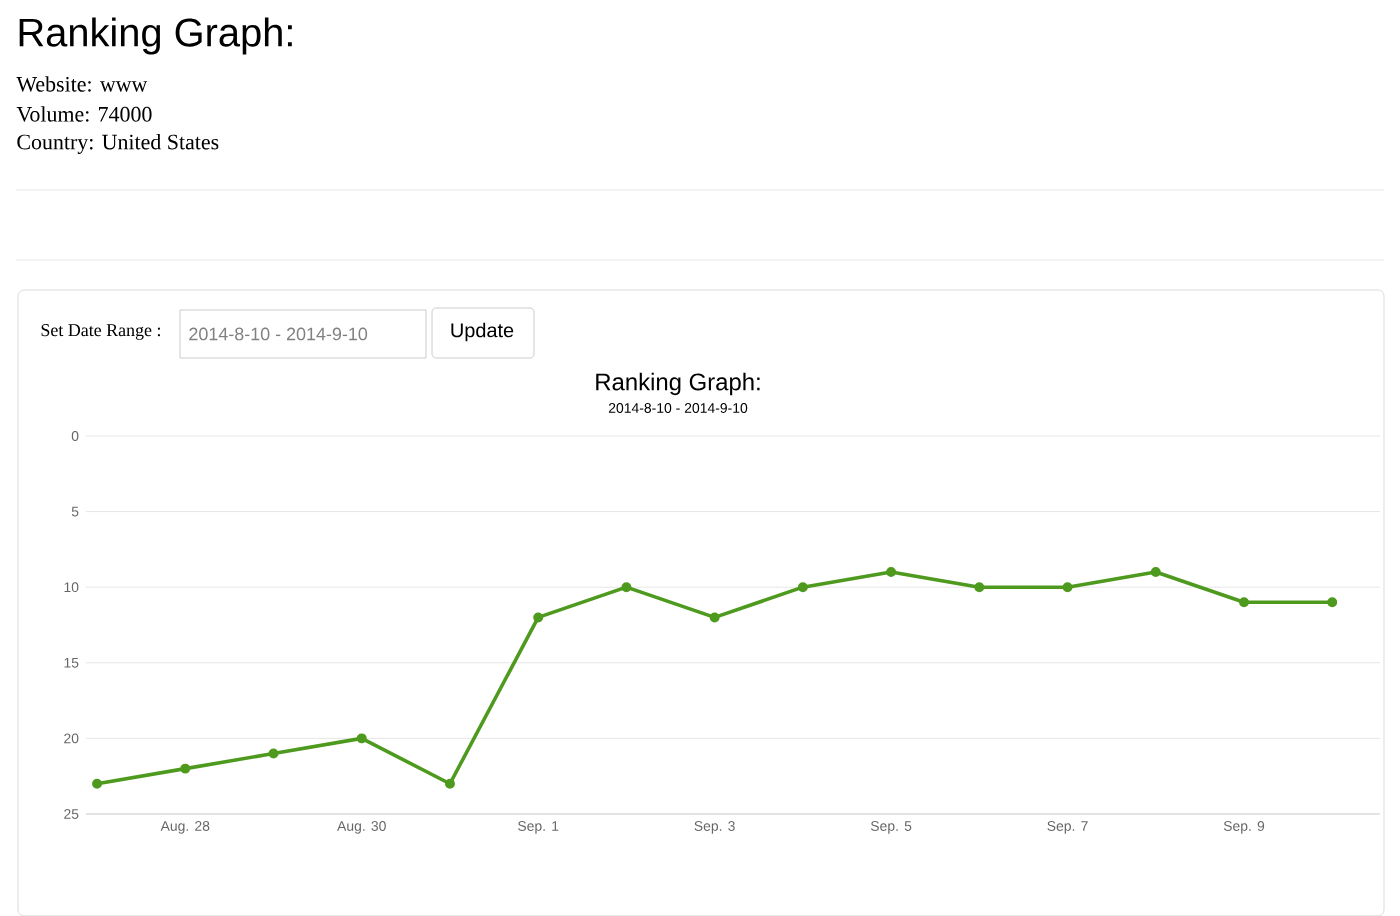 The width and height of the screenshot is (1400, 916). Describe the element at coordinates (482, 332) in the screenshot. I see `text: Update` at that location.